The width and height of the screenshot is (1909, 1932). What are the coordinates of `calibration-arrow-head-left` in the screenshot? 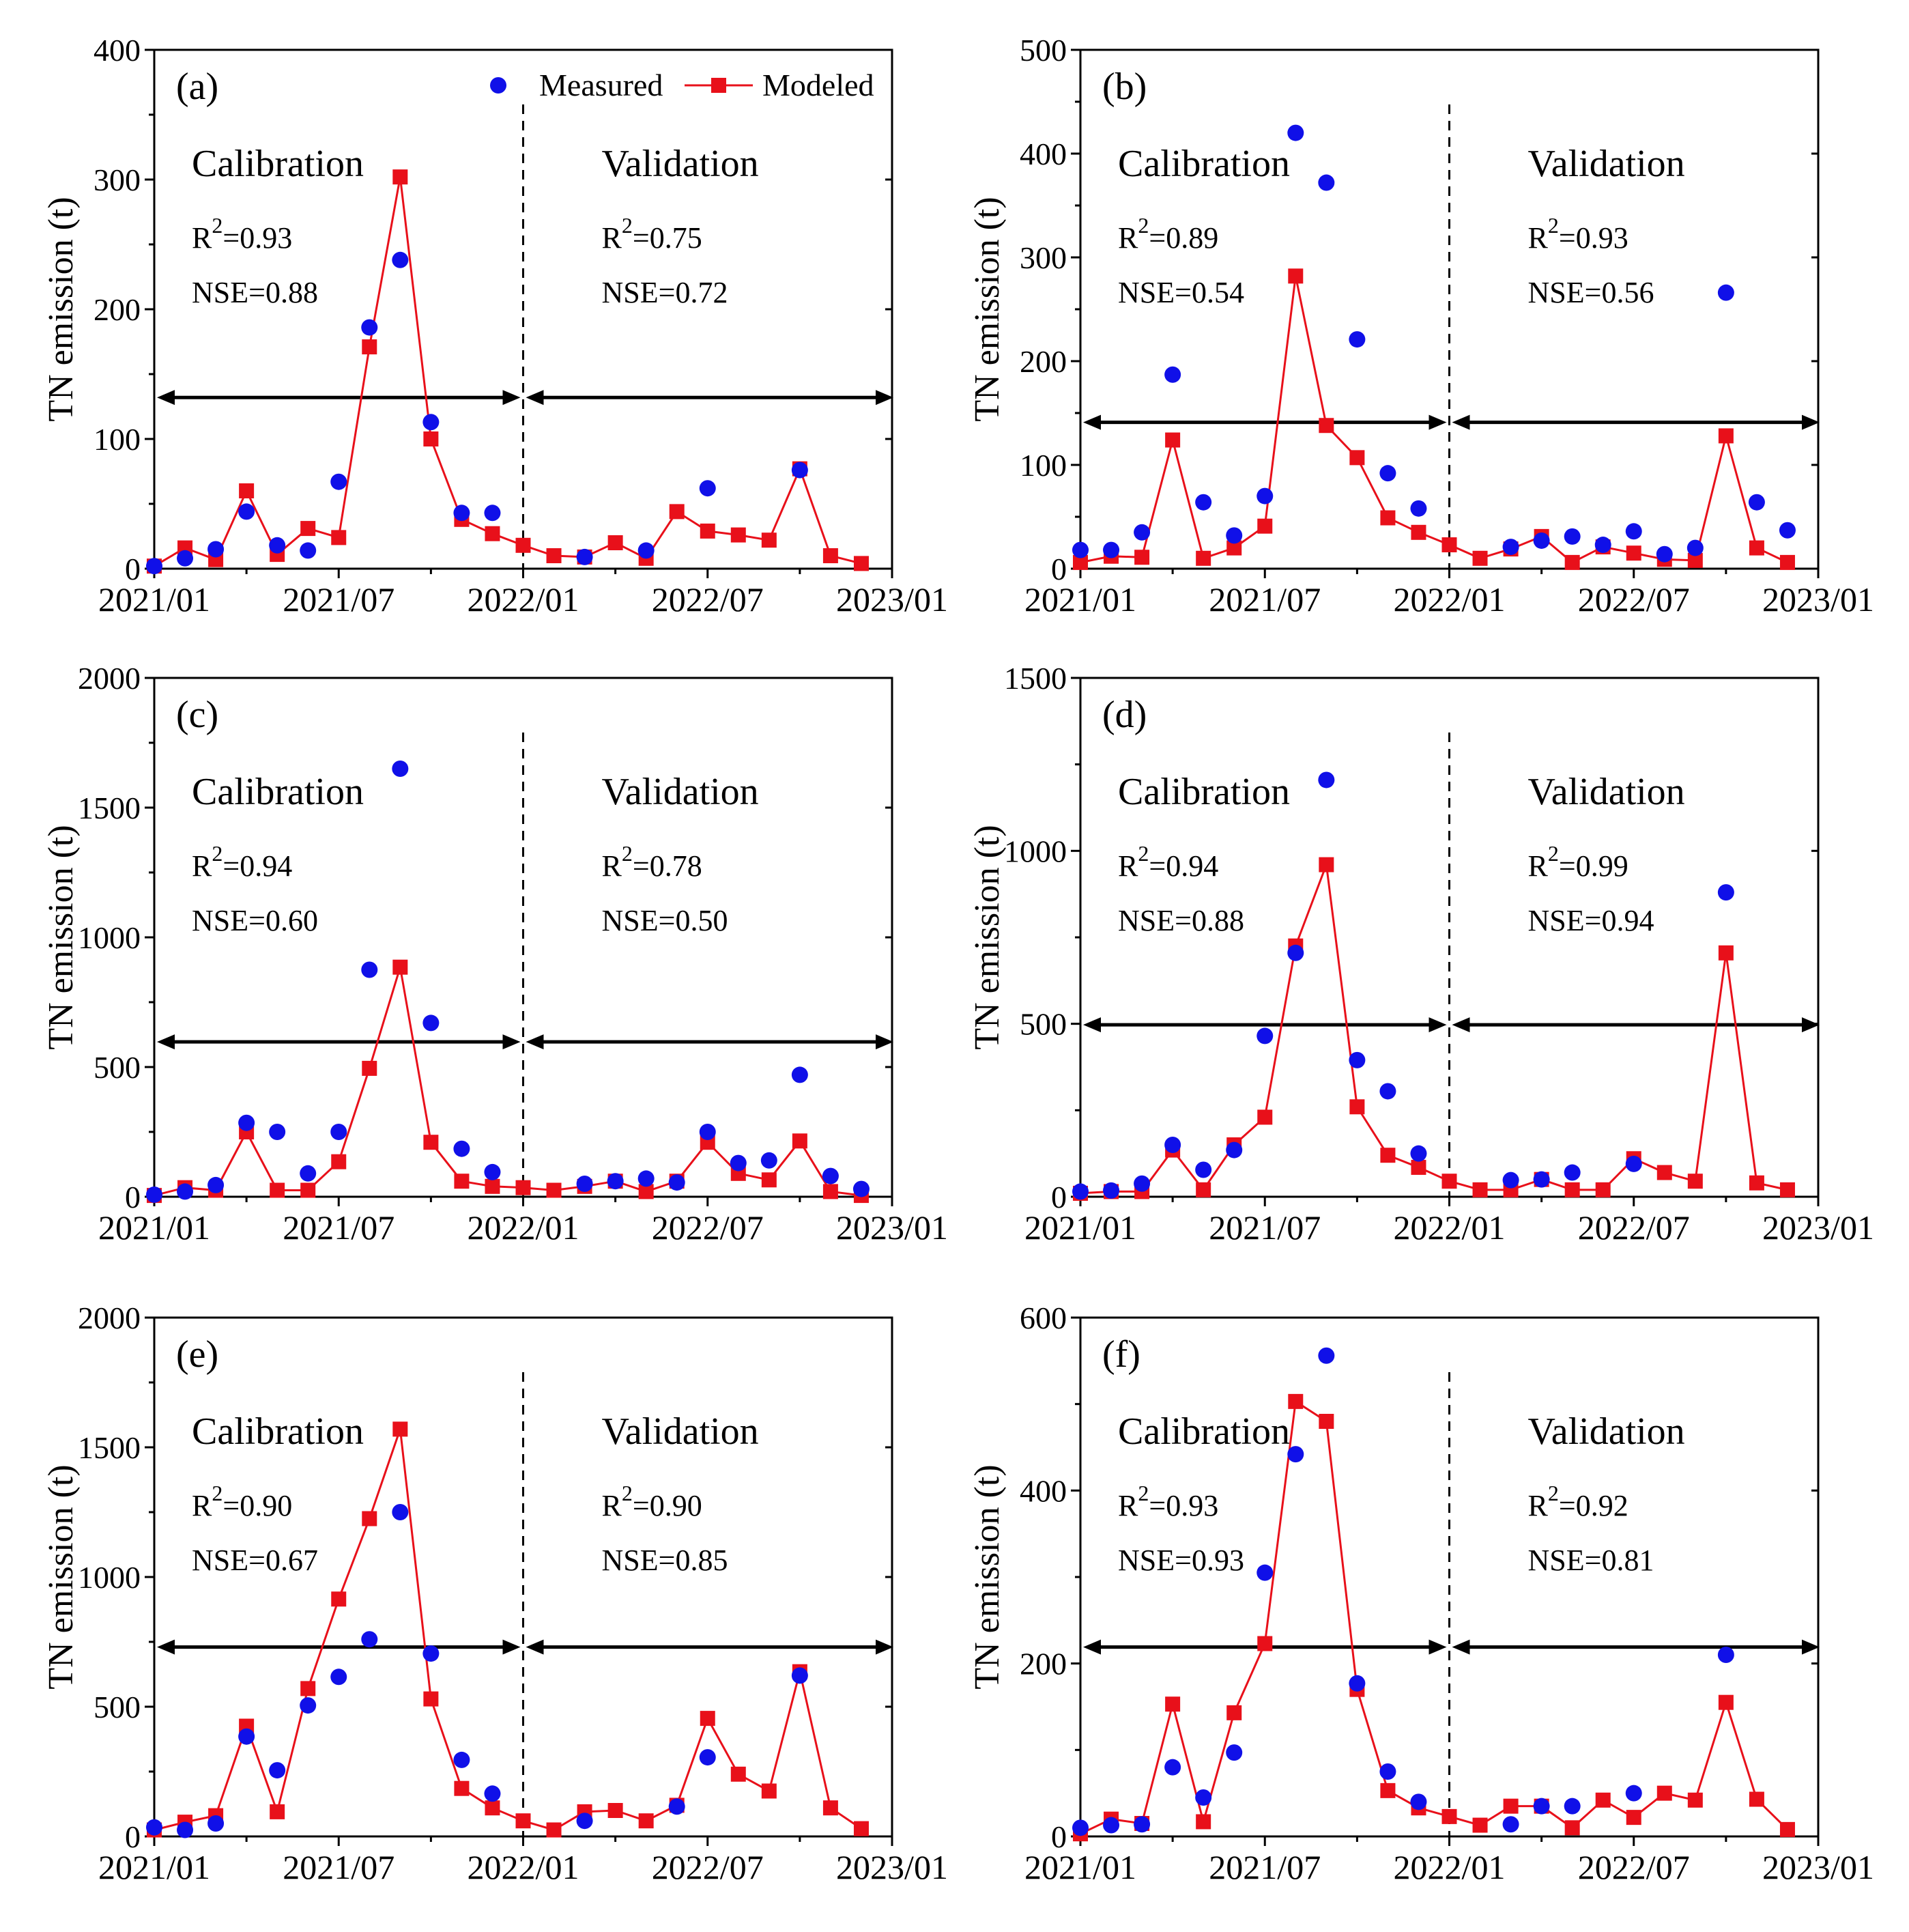 It's located at (1092, 1647).